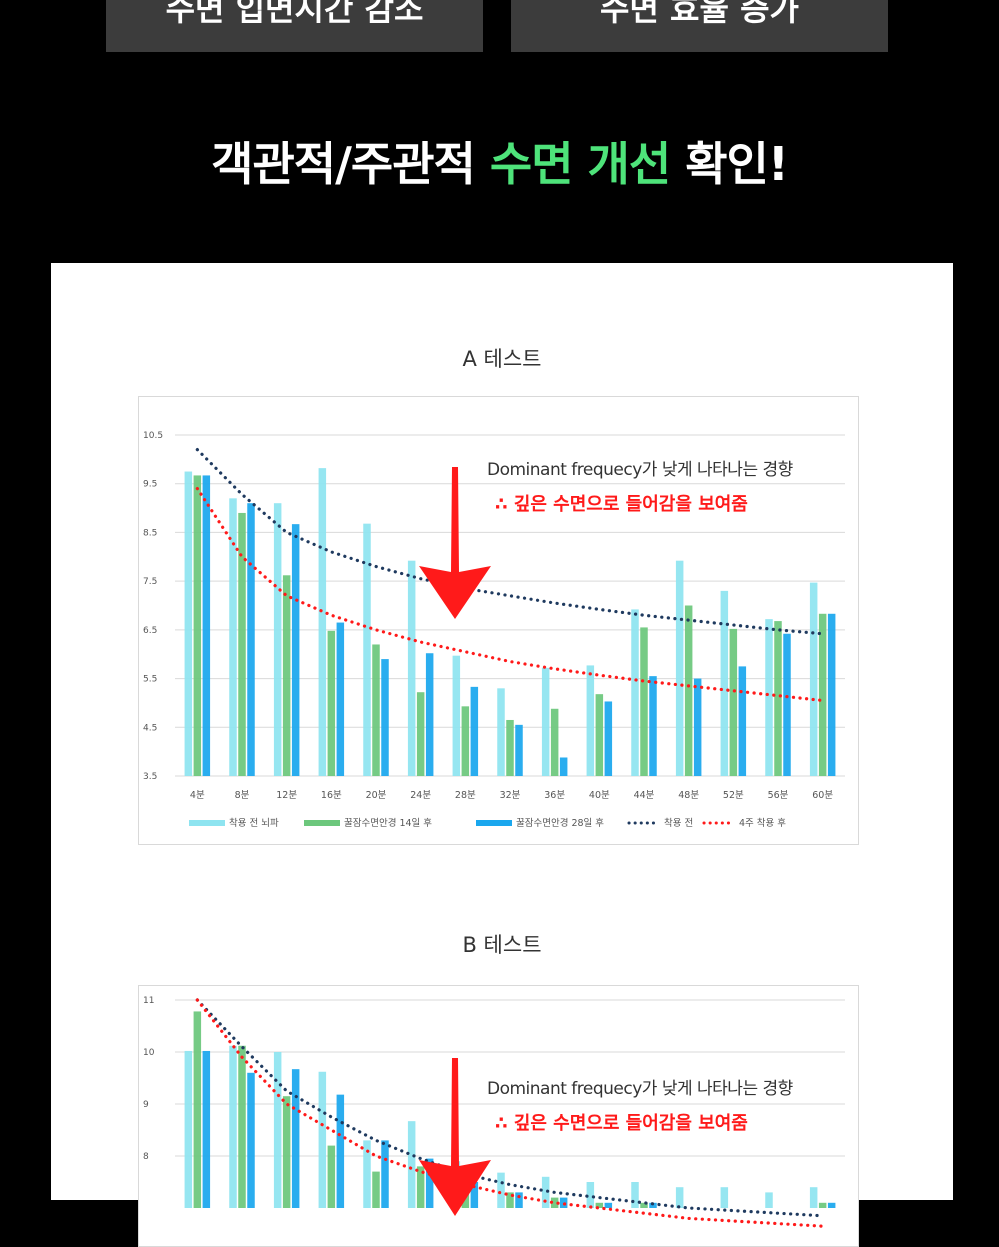  Describe the element at coordinates (150, 582) in the screenshot. I see `y-tick-label: 7.5` at that location.